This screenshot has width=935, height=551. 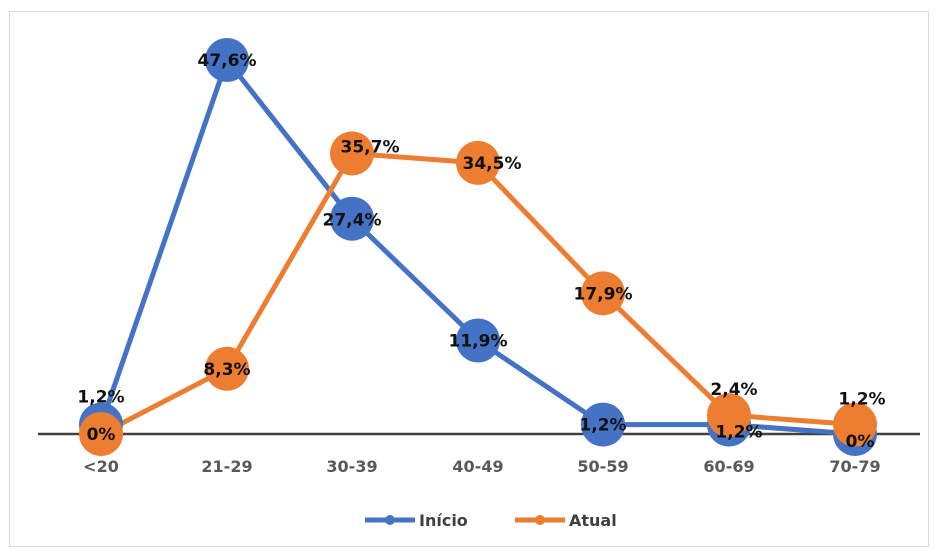 I want to click on legend-inicio-marker, so click(x=390, y=520).